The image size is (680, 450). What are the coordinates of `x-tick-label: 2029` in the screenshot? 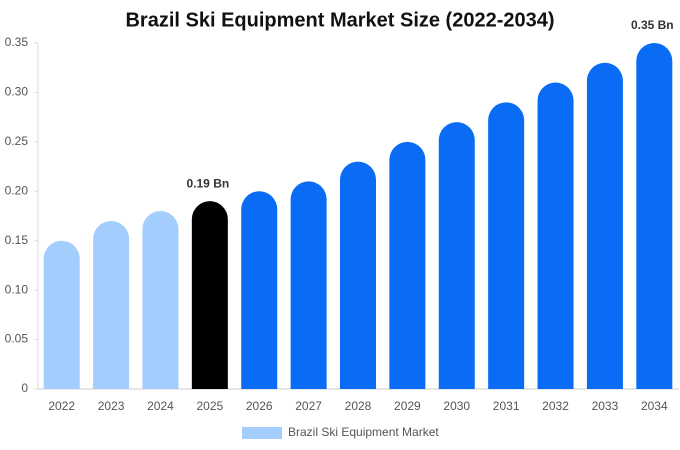 It's located at (407, 406).